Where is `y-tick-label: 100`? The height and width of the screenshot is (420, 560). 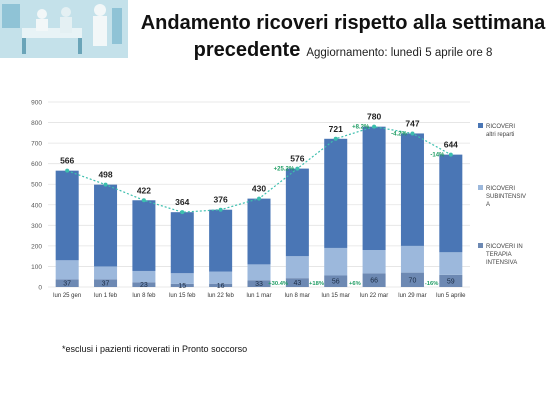 y-tick-label: 100 is located at coordinates (36, 267).